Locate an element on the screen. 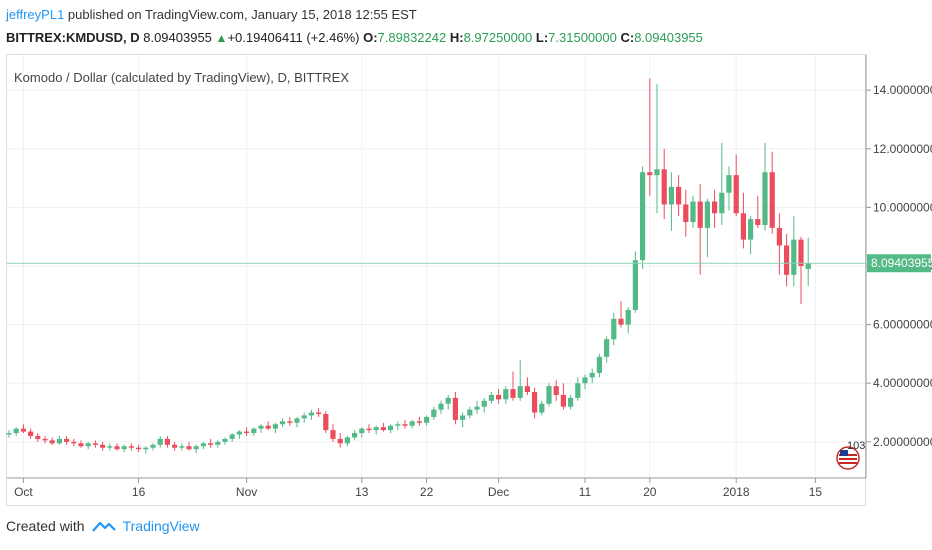 This screenshot has width=932, height=550. y-tick-label: 6.00000000 is located at coordinates (902, 325).